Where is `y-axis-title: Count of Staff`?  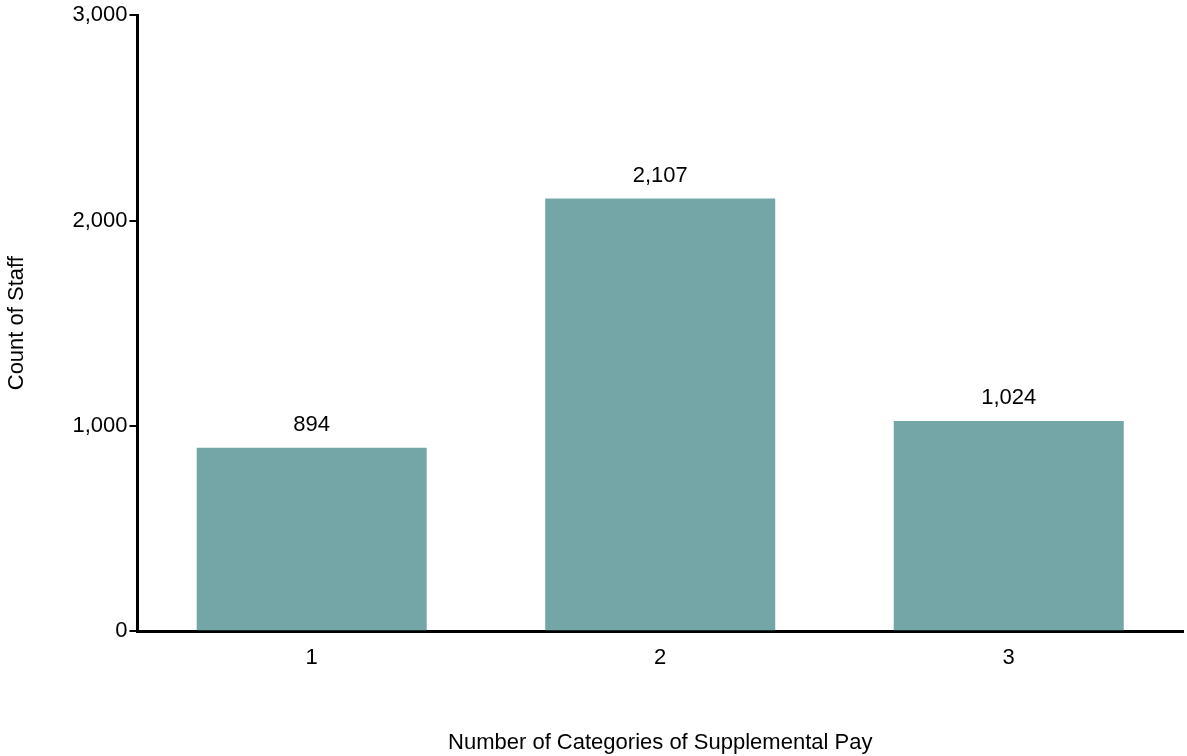 y-axis-title: Count of Staff is located at coordinates (16, 323).